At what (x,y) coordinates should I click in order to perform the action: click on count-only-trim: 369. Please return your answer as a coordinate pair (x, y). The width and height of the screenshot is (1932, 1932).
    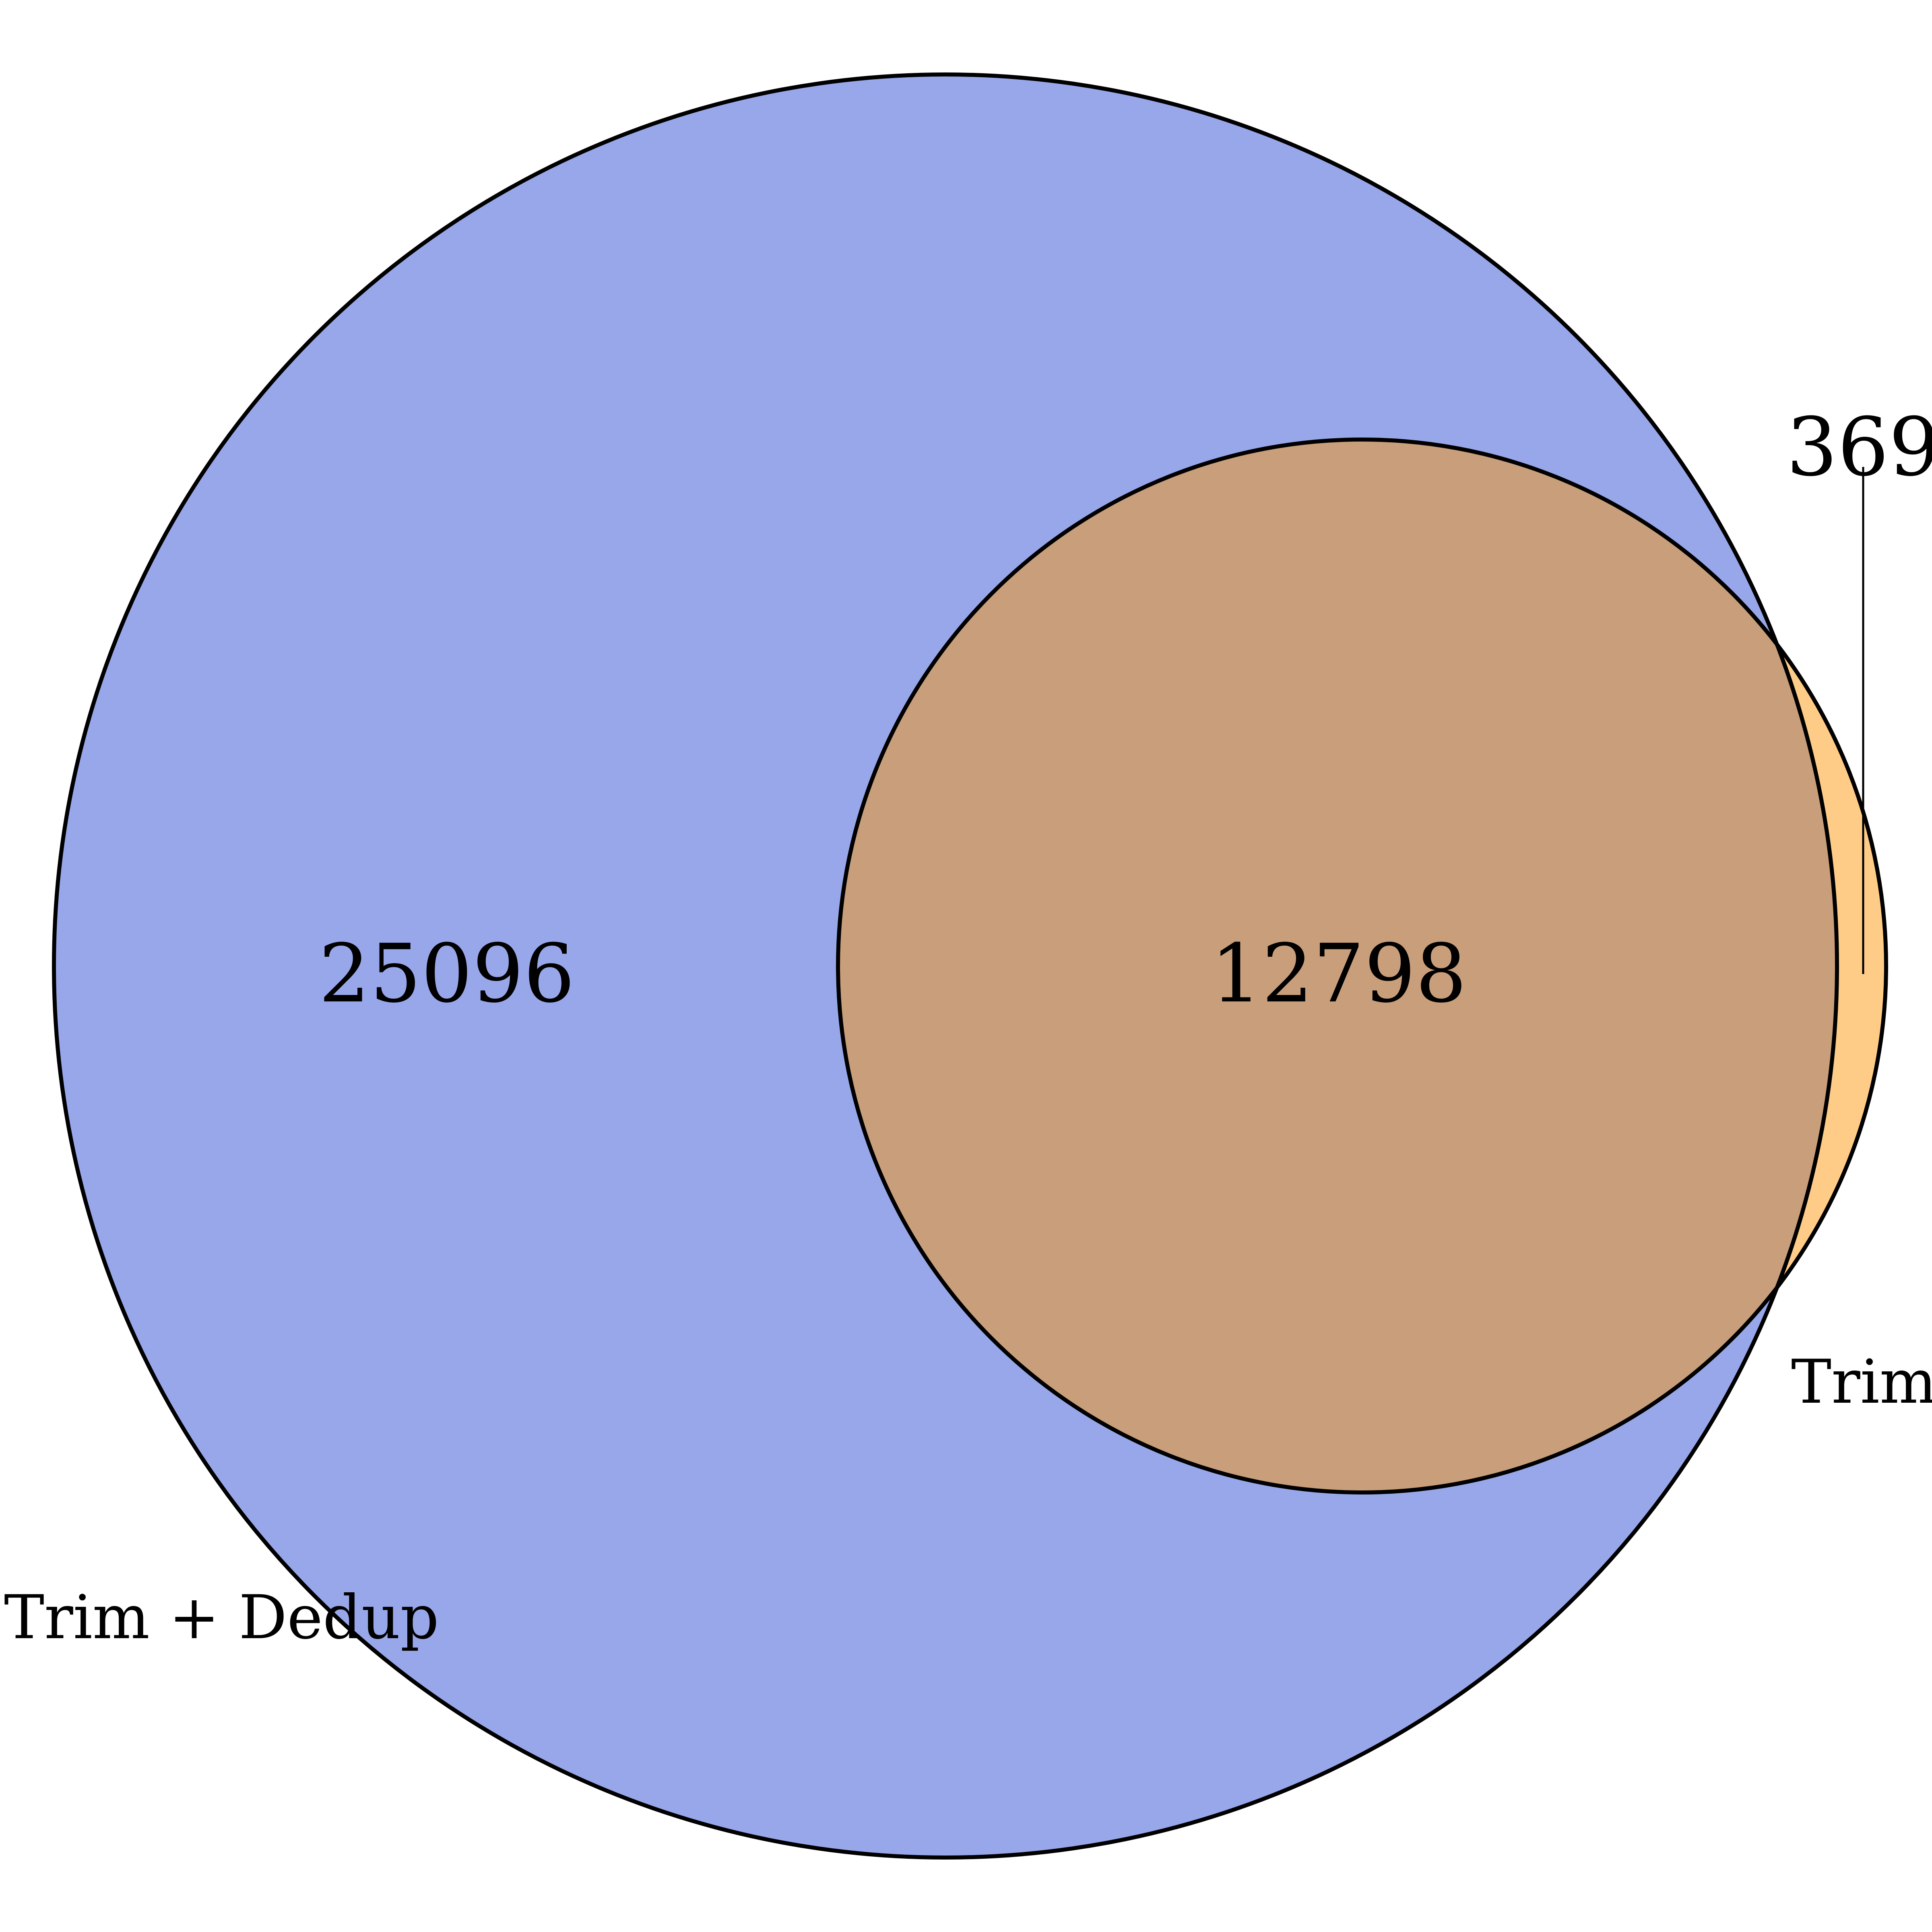
    Looking at the image, I should click on (1859, 447).